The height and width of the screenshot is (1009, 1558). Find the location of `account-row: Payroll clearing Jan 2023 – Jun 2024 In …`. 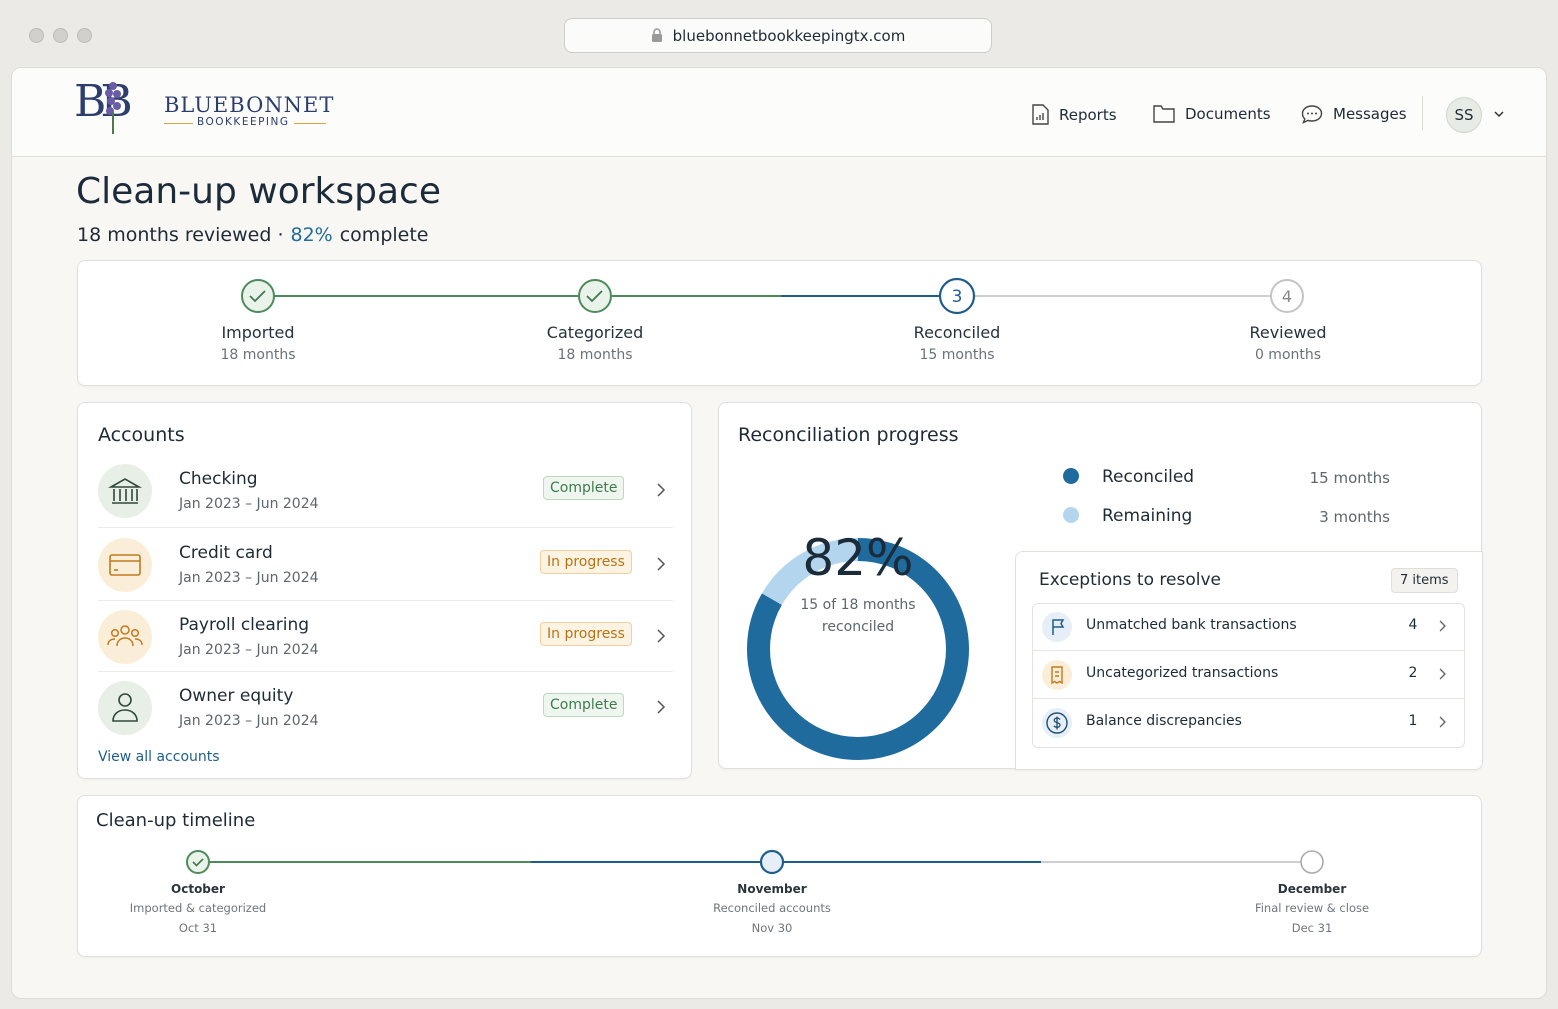

account-row: Payroll clearing Jan 2023 – Jun 2024 In … is located at coordinates (385, 646).